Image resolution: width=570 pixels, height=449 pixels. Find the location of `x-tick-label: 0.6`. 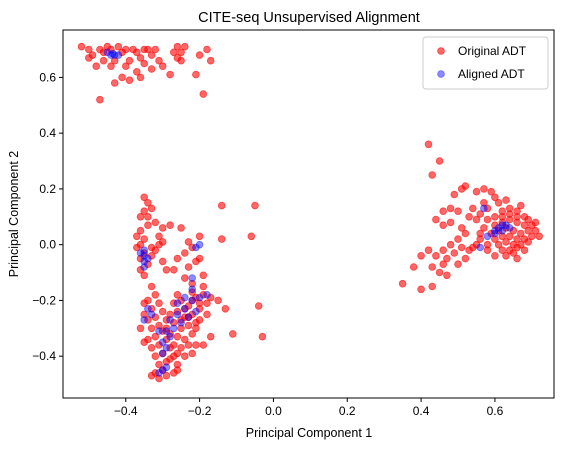

x-tick-label: 0.6 is located at coordinates (495, 411).